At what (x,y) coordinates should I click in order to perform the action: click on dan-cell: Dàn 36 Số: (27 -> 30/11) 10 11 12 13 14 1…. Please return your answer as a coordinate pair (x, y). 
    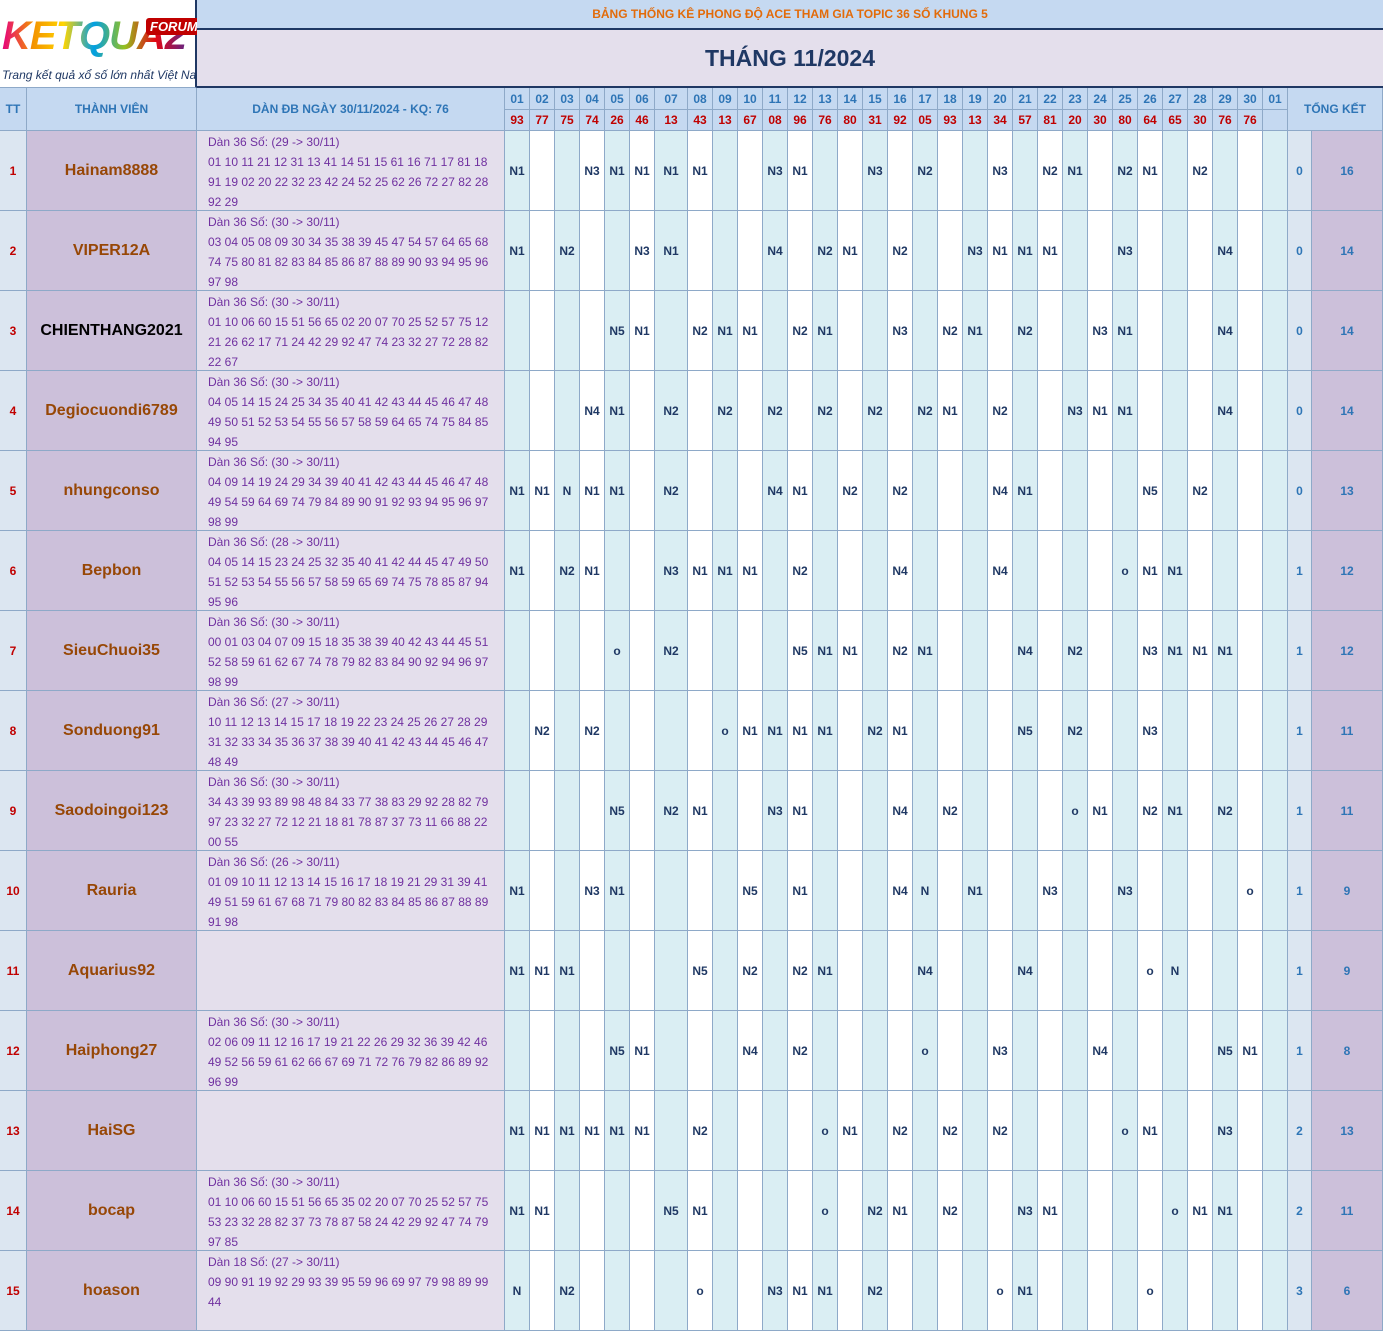
    Looking at the image, I should click on (351, 731).